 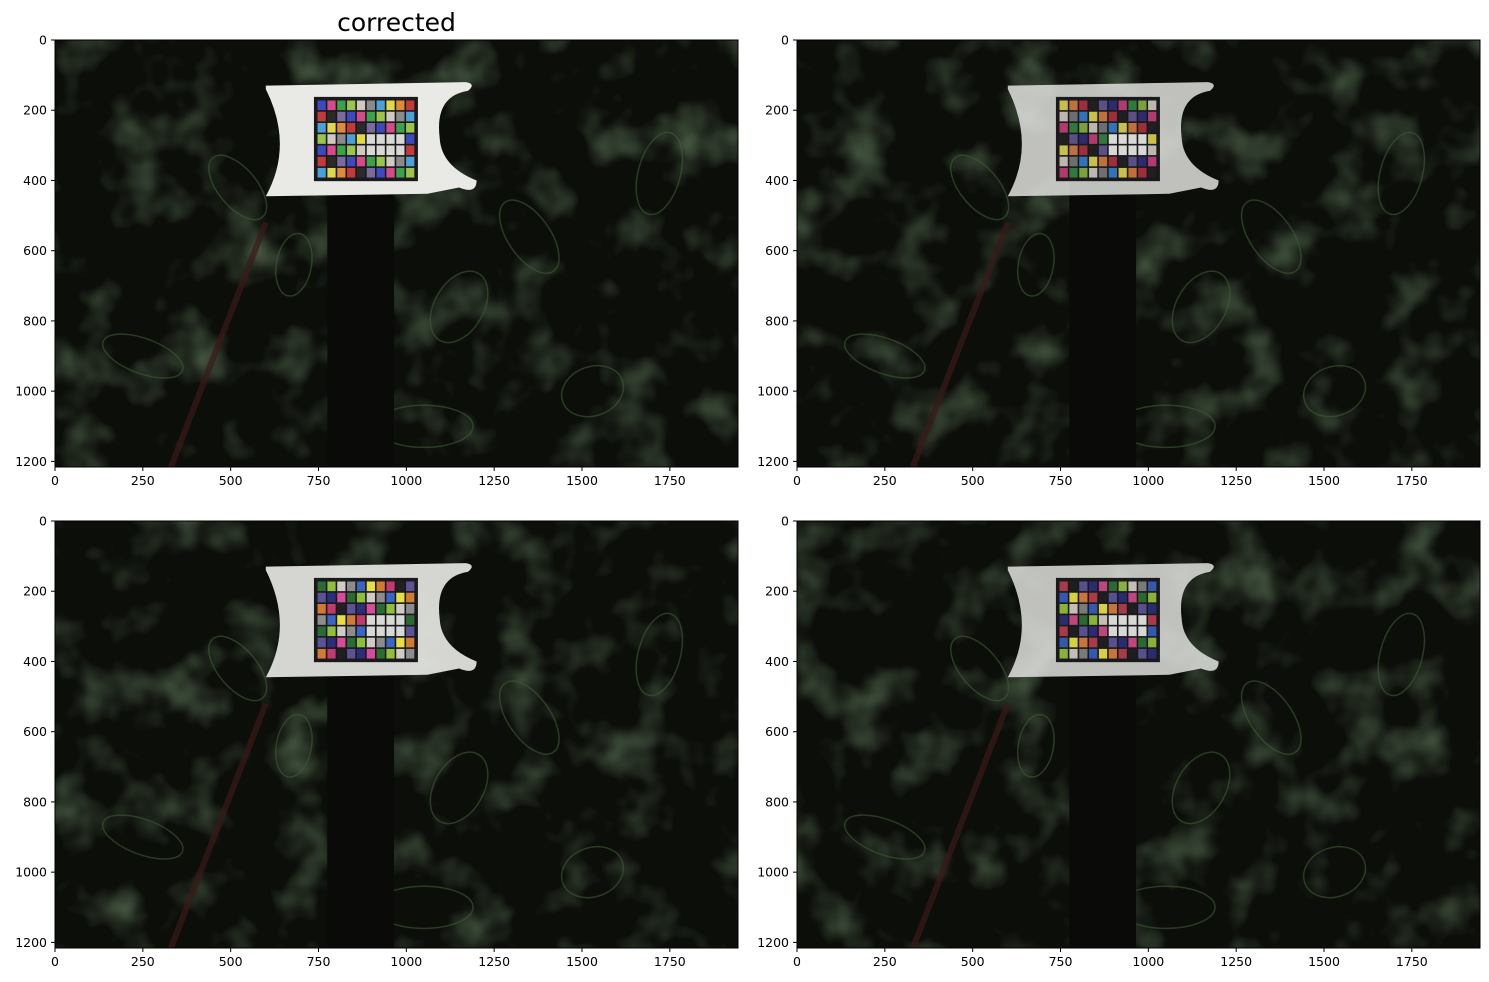 I want to click on x-tick-label: 0, so click(x=55, y=961).